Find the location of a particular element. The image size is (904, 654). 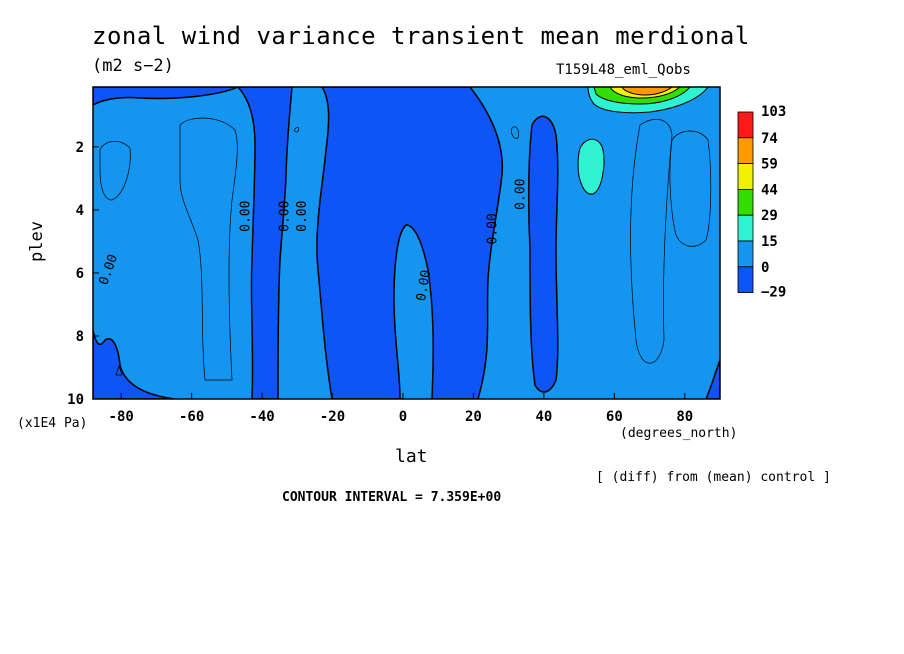

x-tick-label: 60 is located at coordinates (614, 417).